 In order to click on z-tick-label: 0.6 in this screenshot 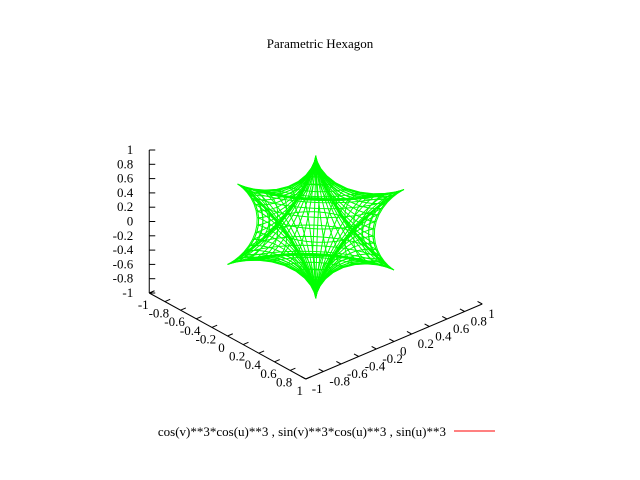, I will do `click(125, 178)`.